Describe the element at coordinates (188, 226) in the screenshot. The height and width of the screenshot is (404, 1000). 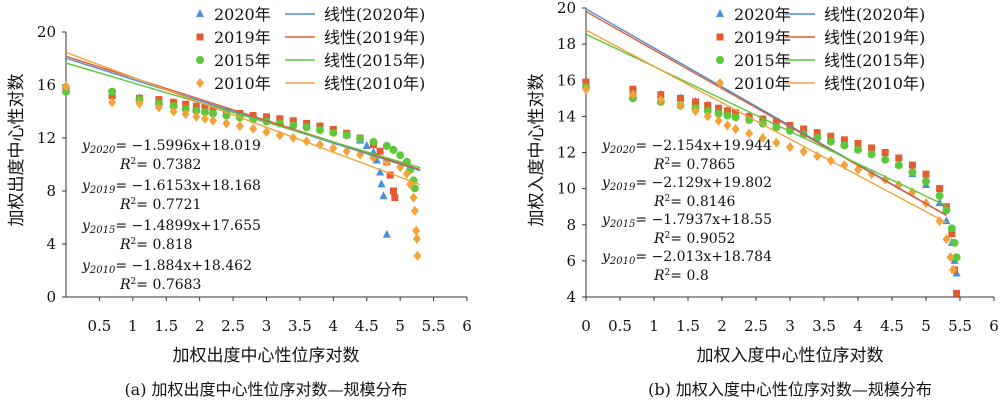
I see `equation-rhs: = −1.4899x+17.655` at that location.